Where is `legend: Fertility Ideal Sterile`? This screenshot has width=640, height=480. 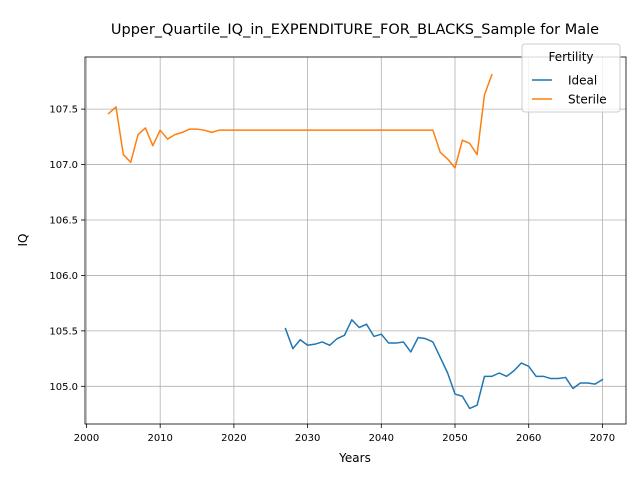
legend: Fertility Ideal Sterile is located at coordinates (571, 78).